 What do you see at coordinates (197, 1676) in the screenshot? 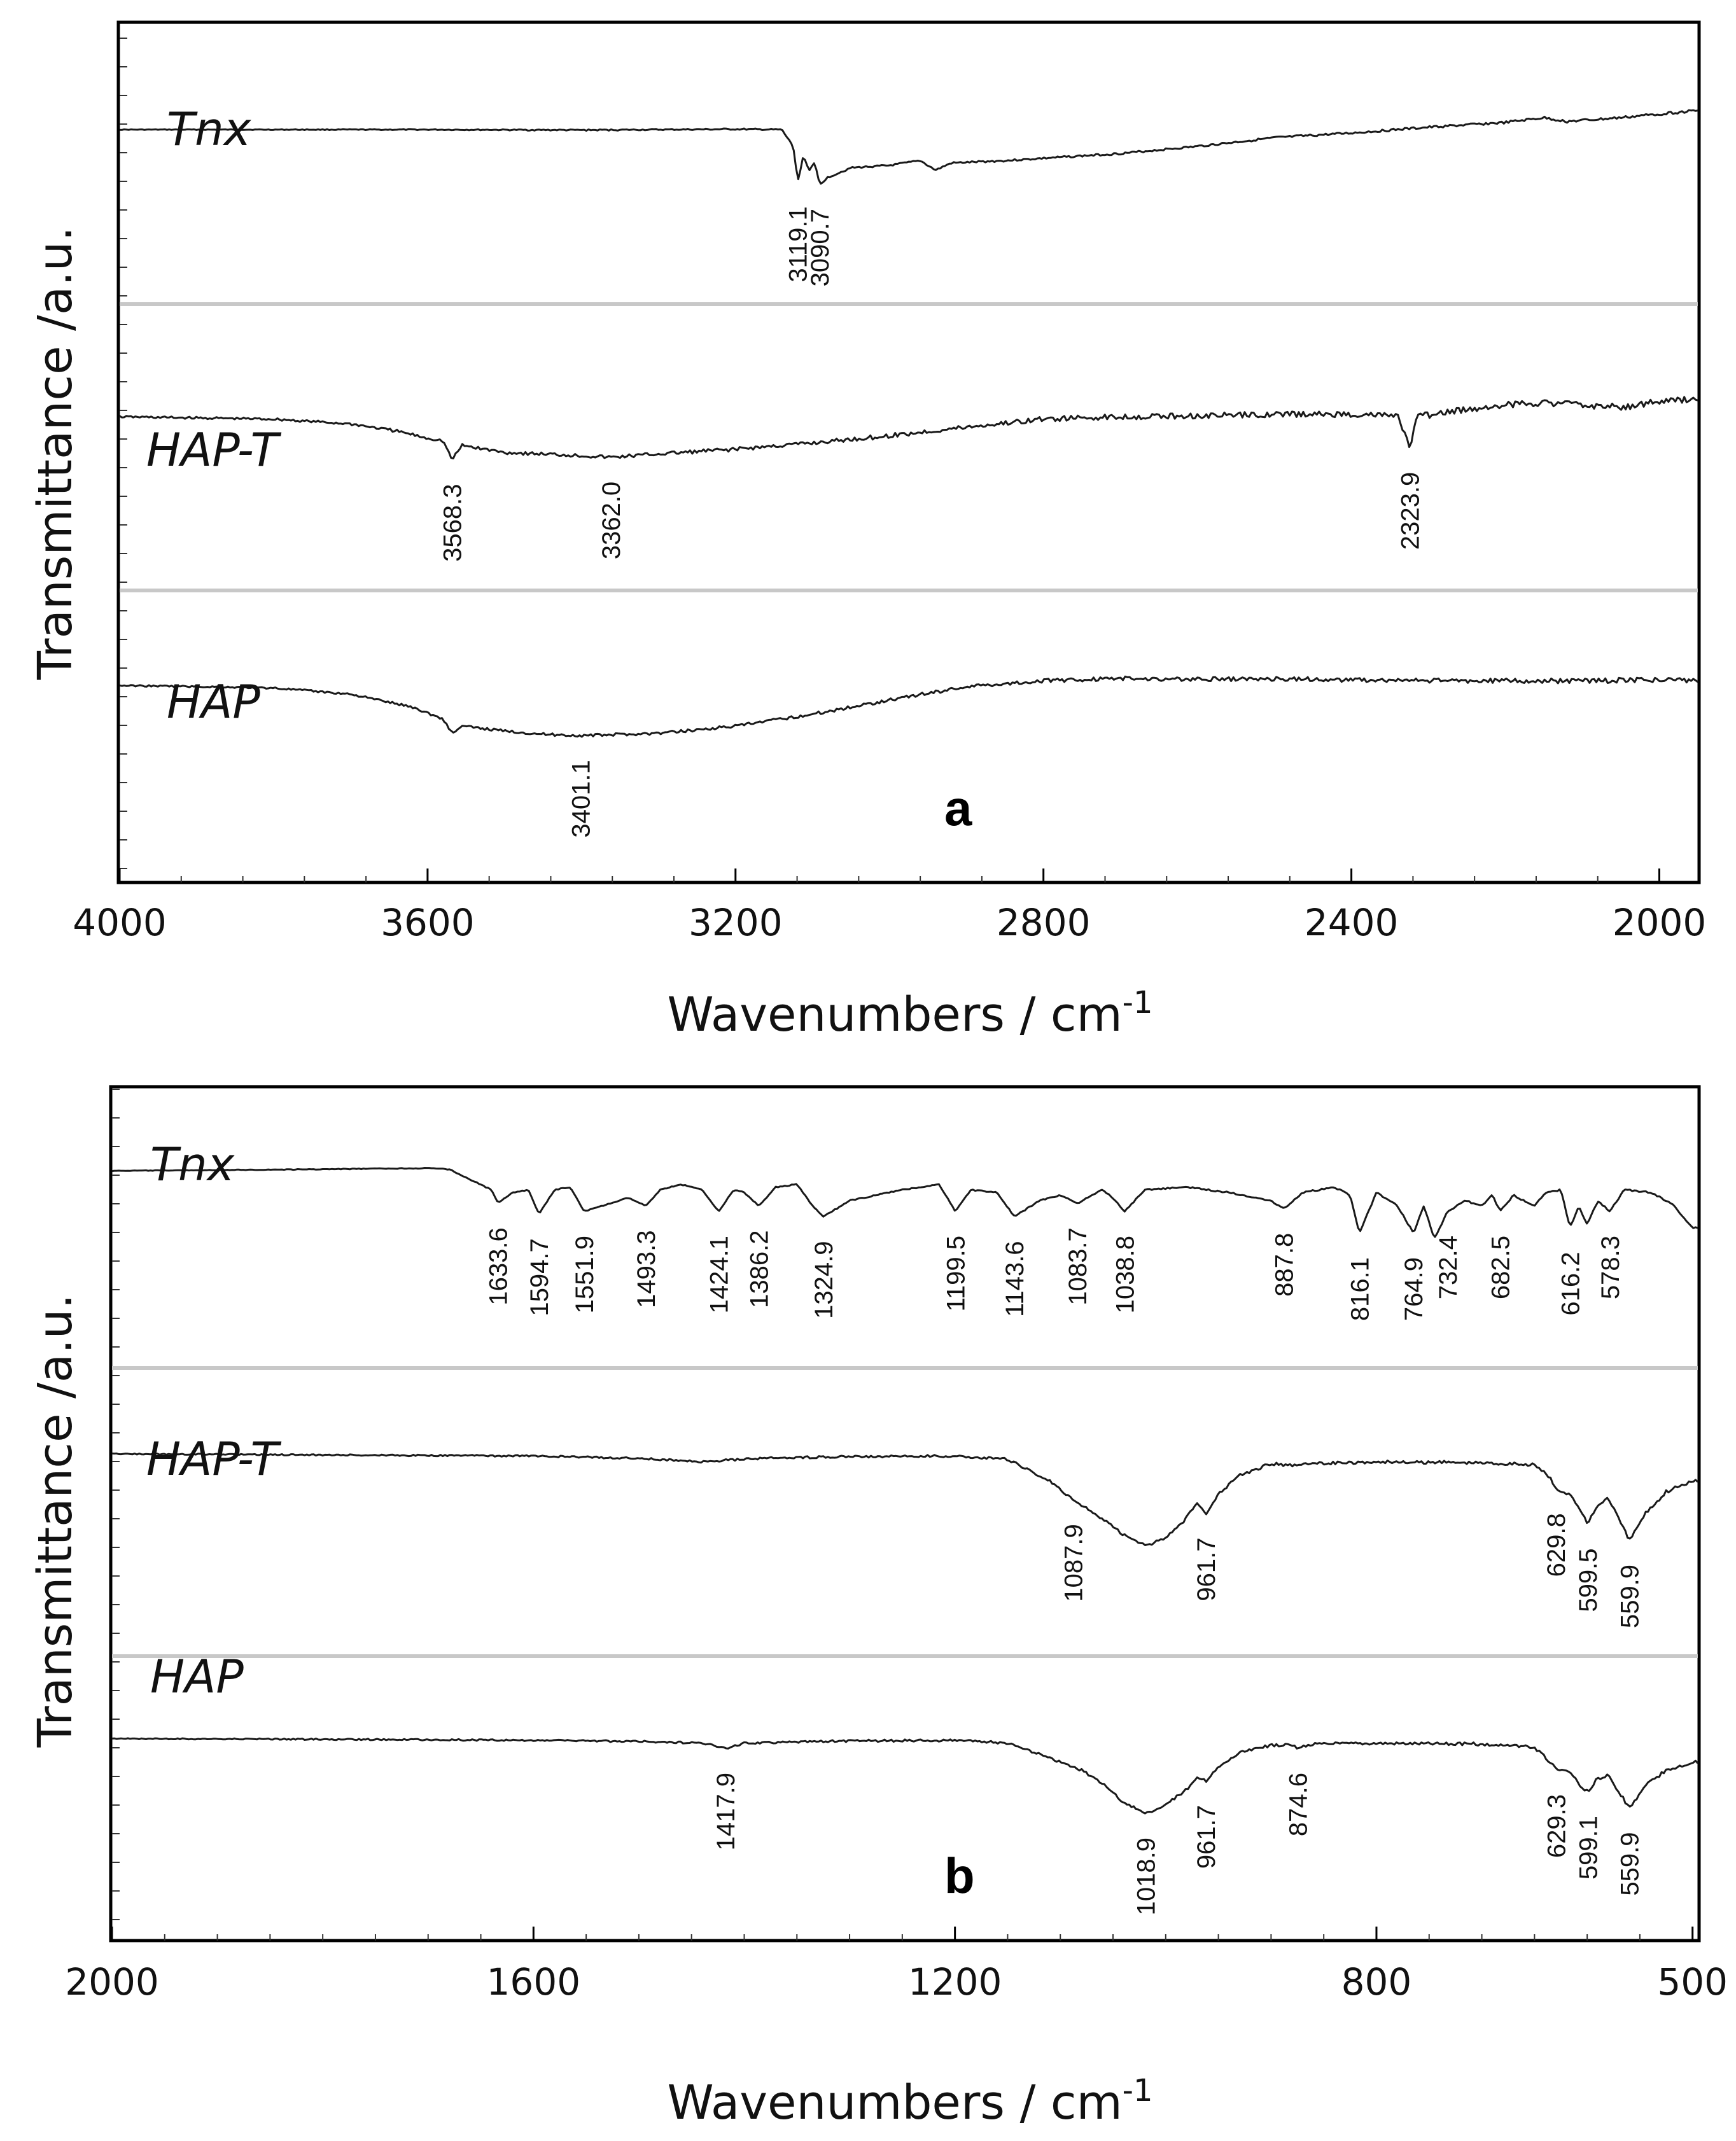
I see `panel-b-trace-name-hap: HAP` at bounding box center [197, 1676].